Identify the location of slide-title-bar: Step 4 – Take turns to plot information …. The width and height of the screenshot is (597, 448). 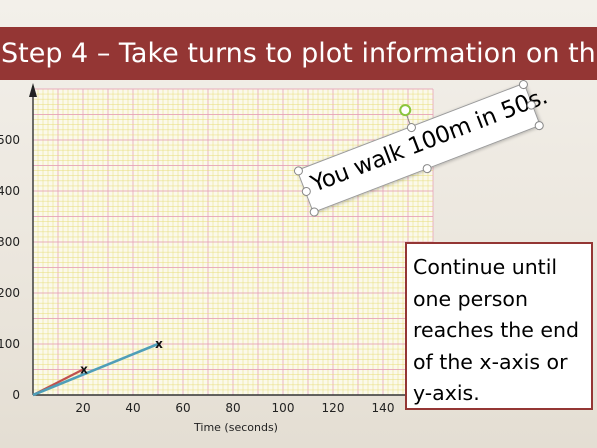
(298, 53).